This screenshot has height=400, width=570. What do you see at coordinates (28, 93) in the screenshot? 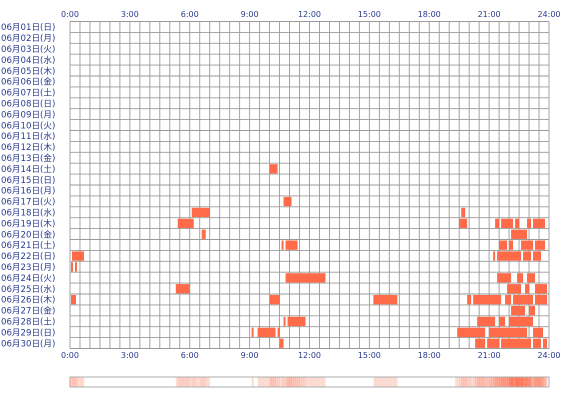
I see `row-label: 06月07日(土)` at bounding box center [28, 93].